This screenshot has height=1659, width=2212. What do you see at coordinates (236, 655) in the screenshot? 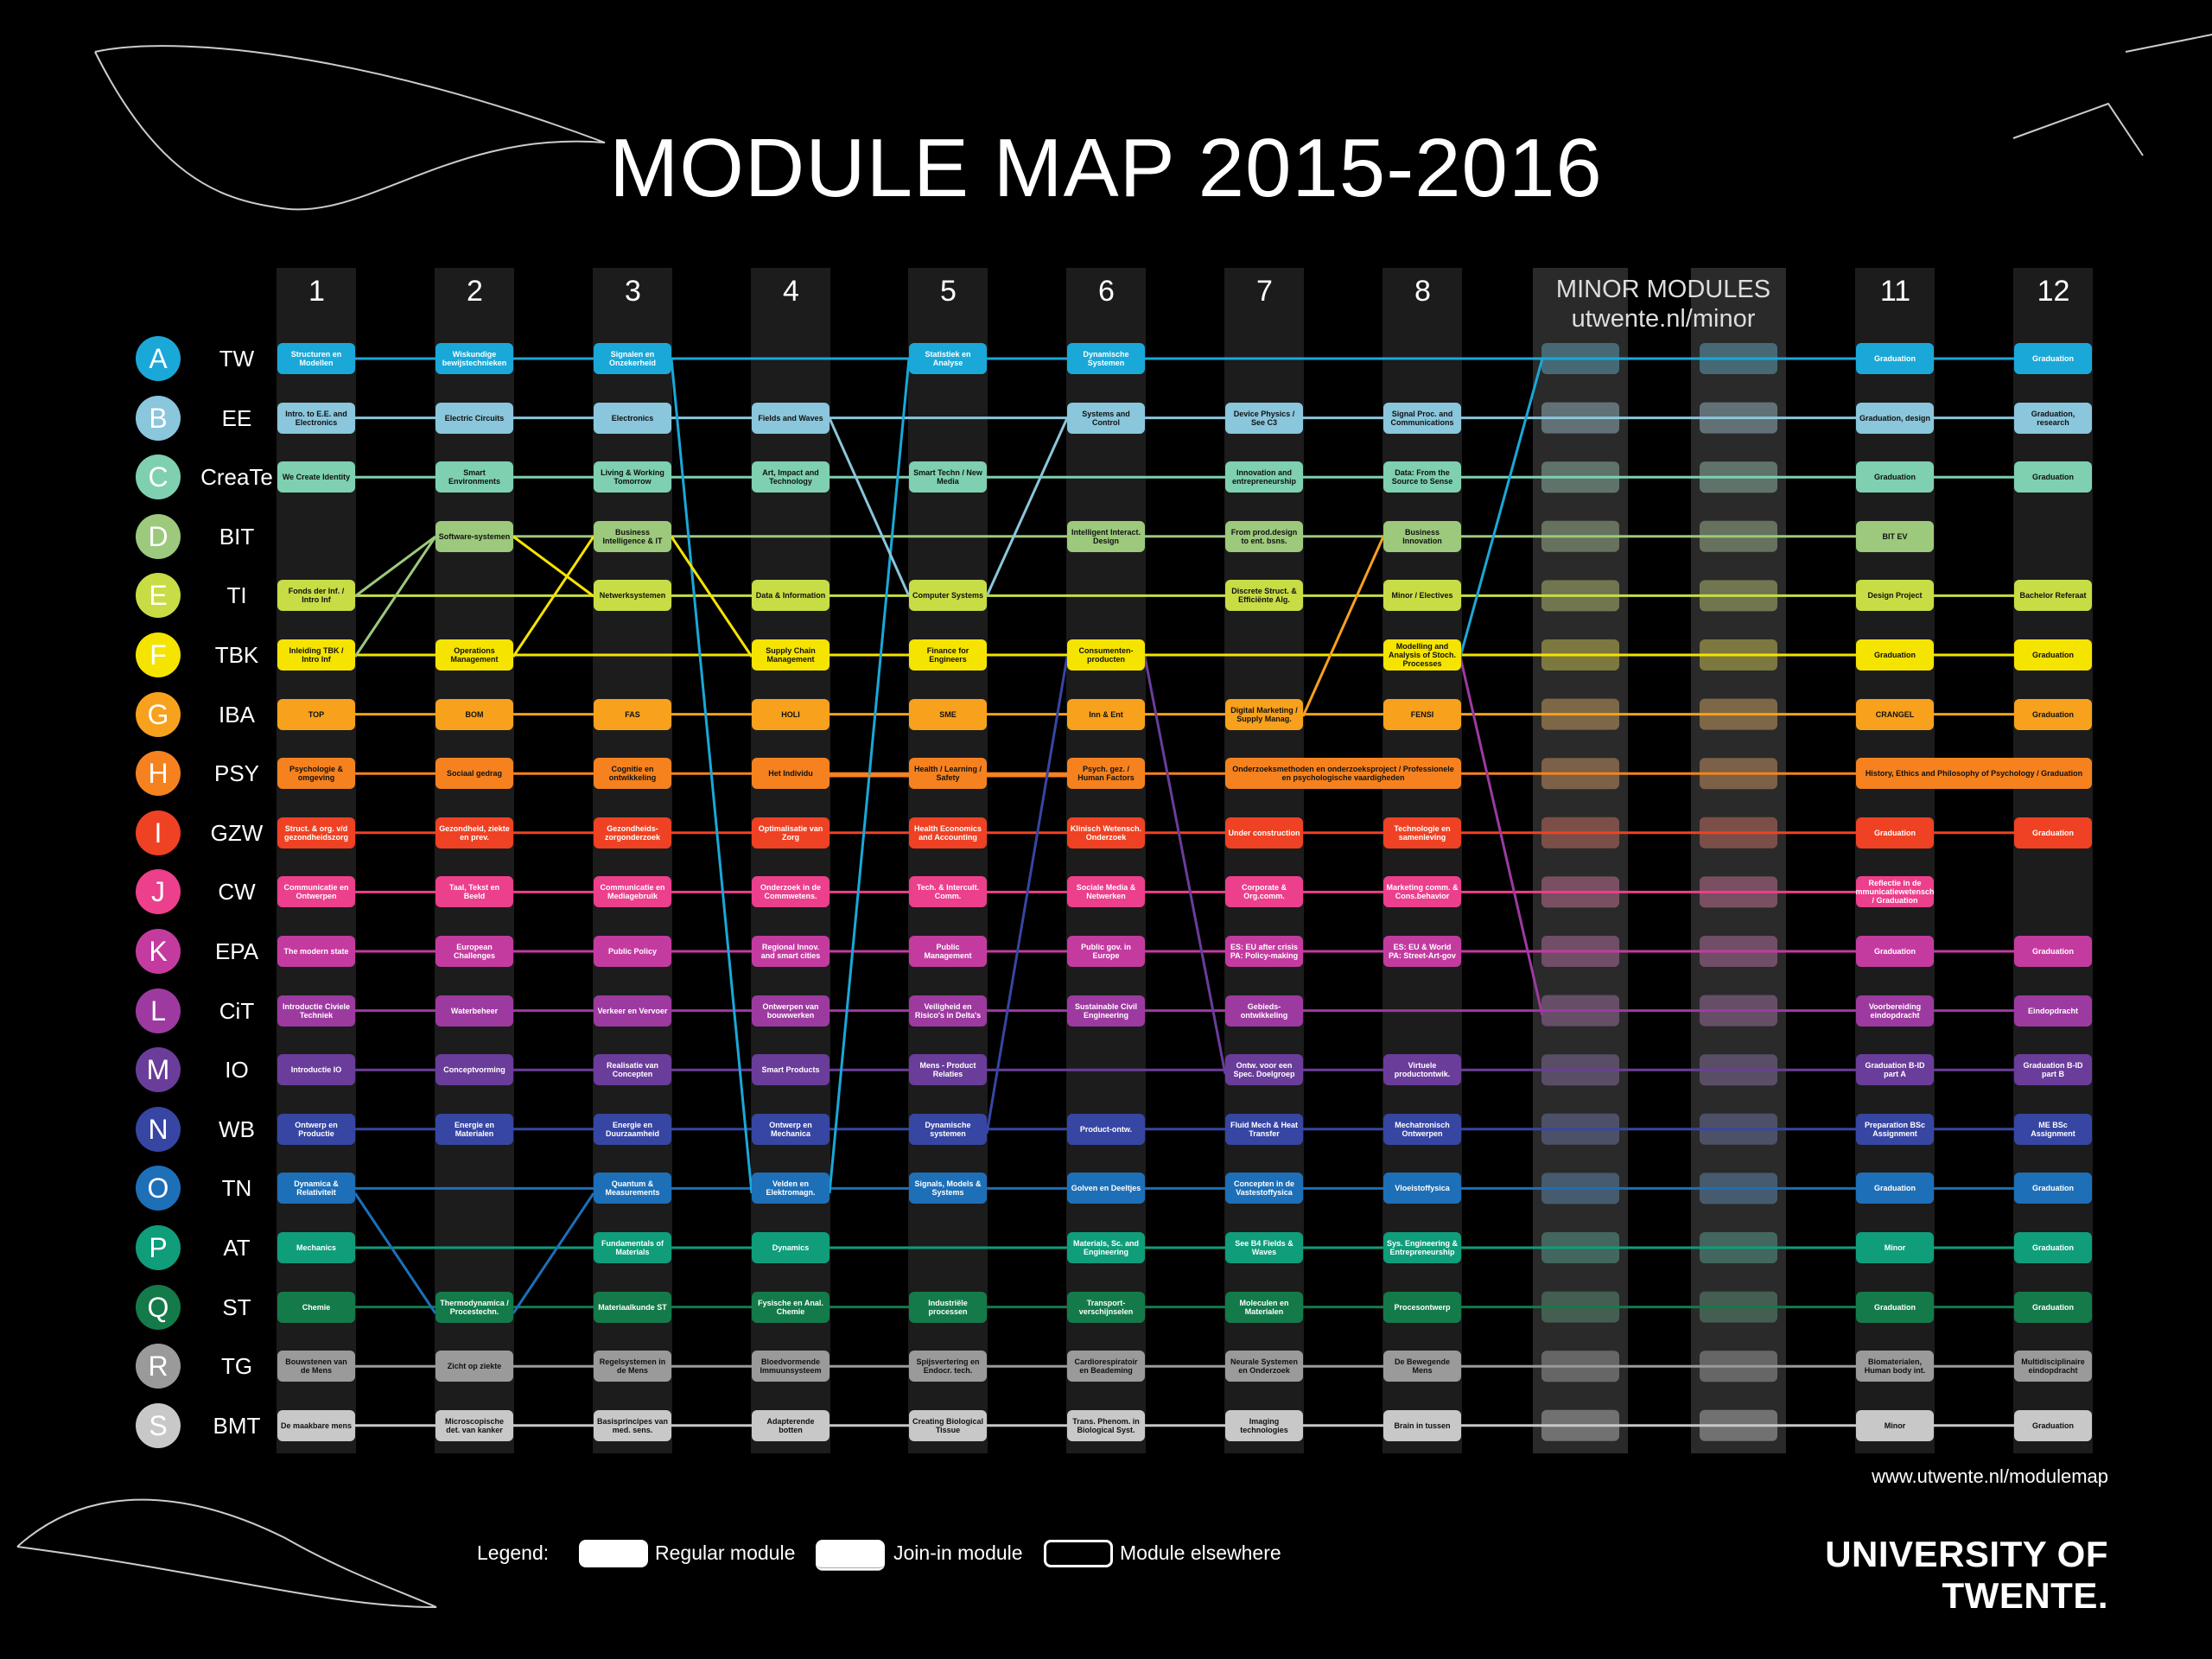
I see `row-code: TBK` at bounding box center [236, 655].